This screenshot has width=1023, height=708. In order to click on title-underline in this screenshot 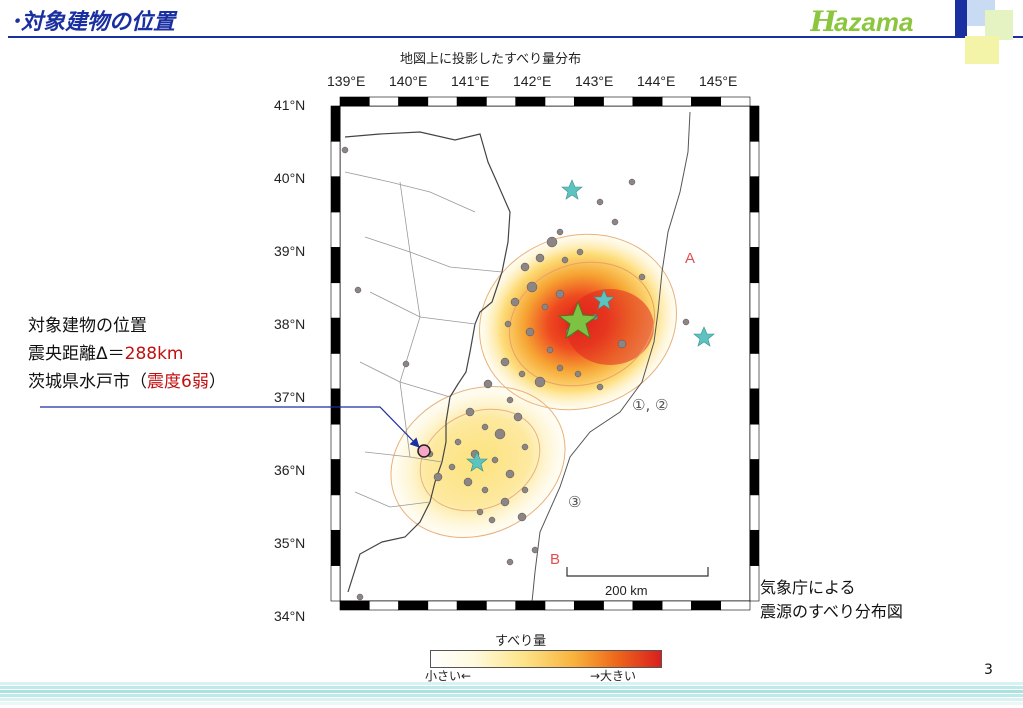, I will do `click(515, 37)`.